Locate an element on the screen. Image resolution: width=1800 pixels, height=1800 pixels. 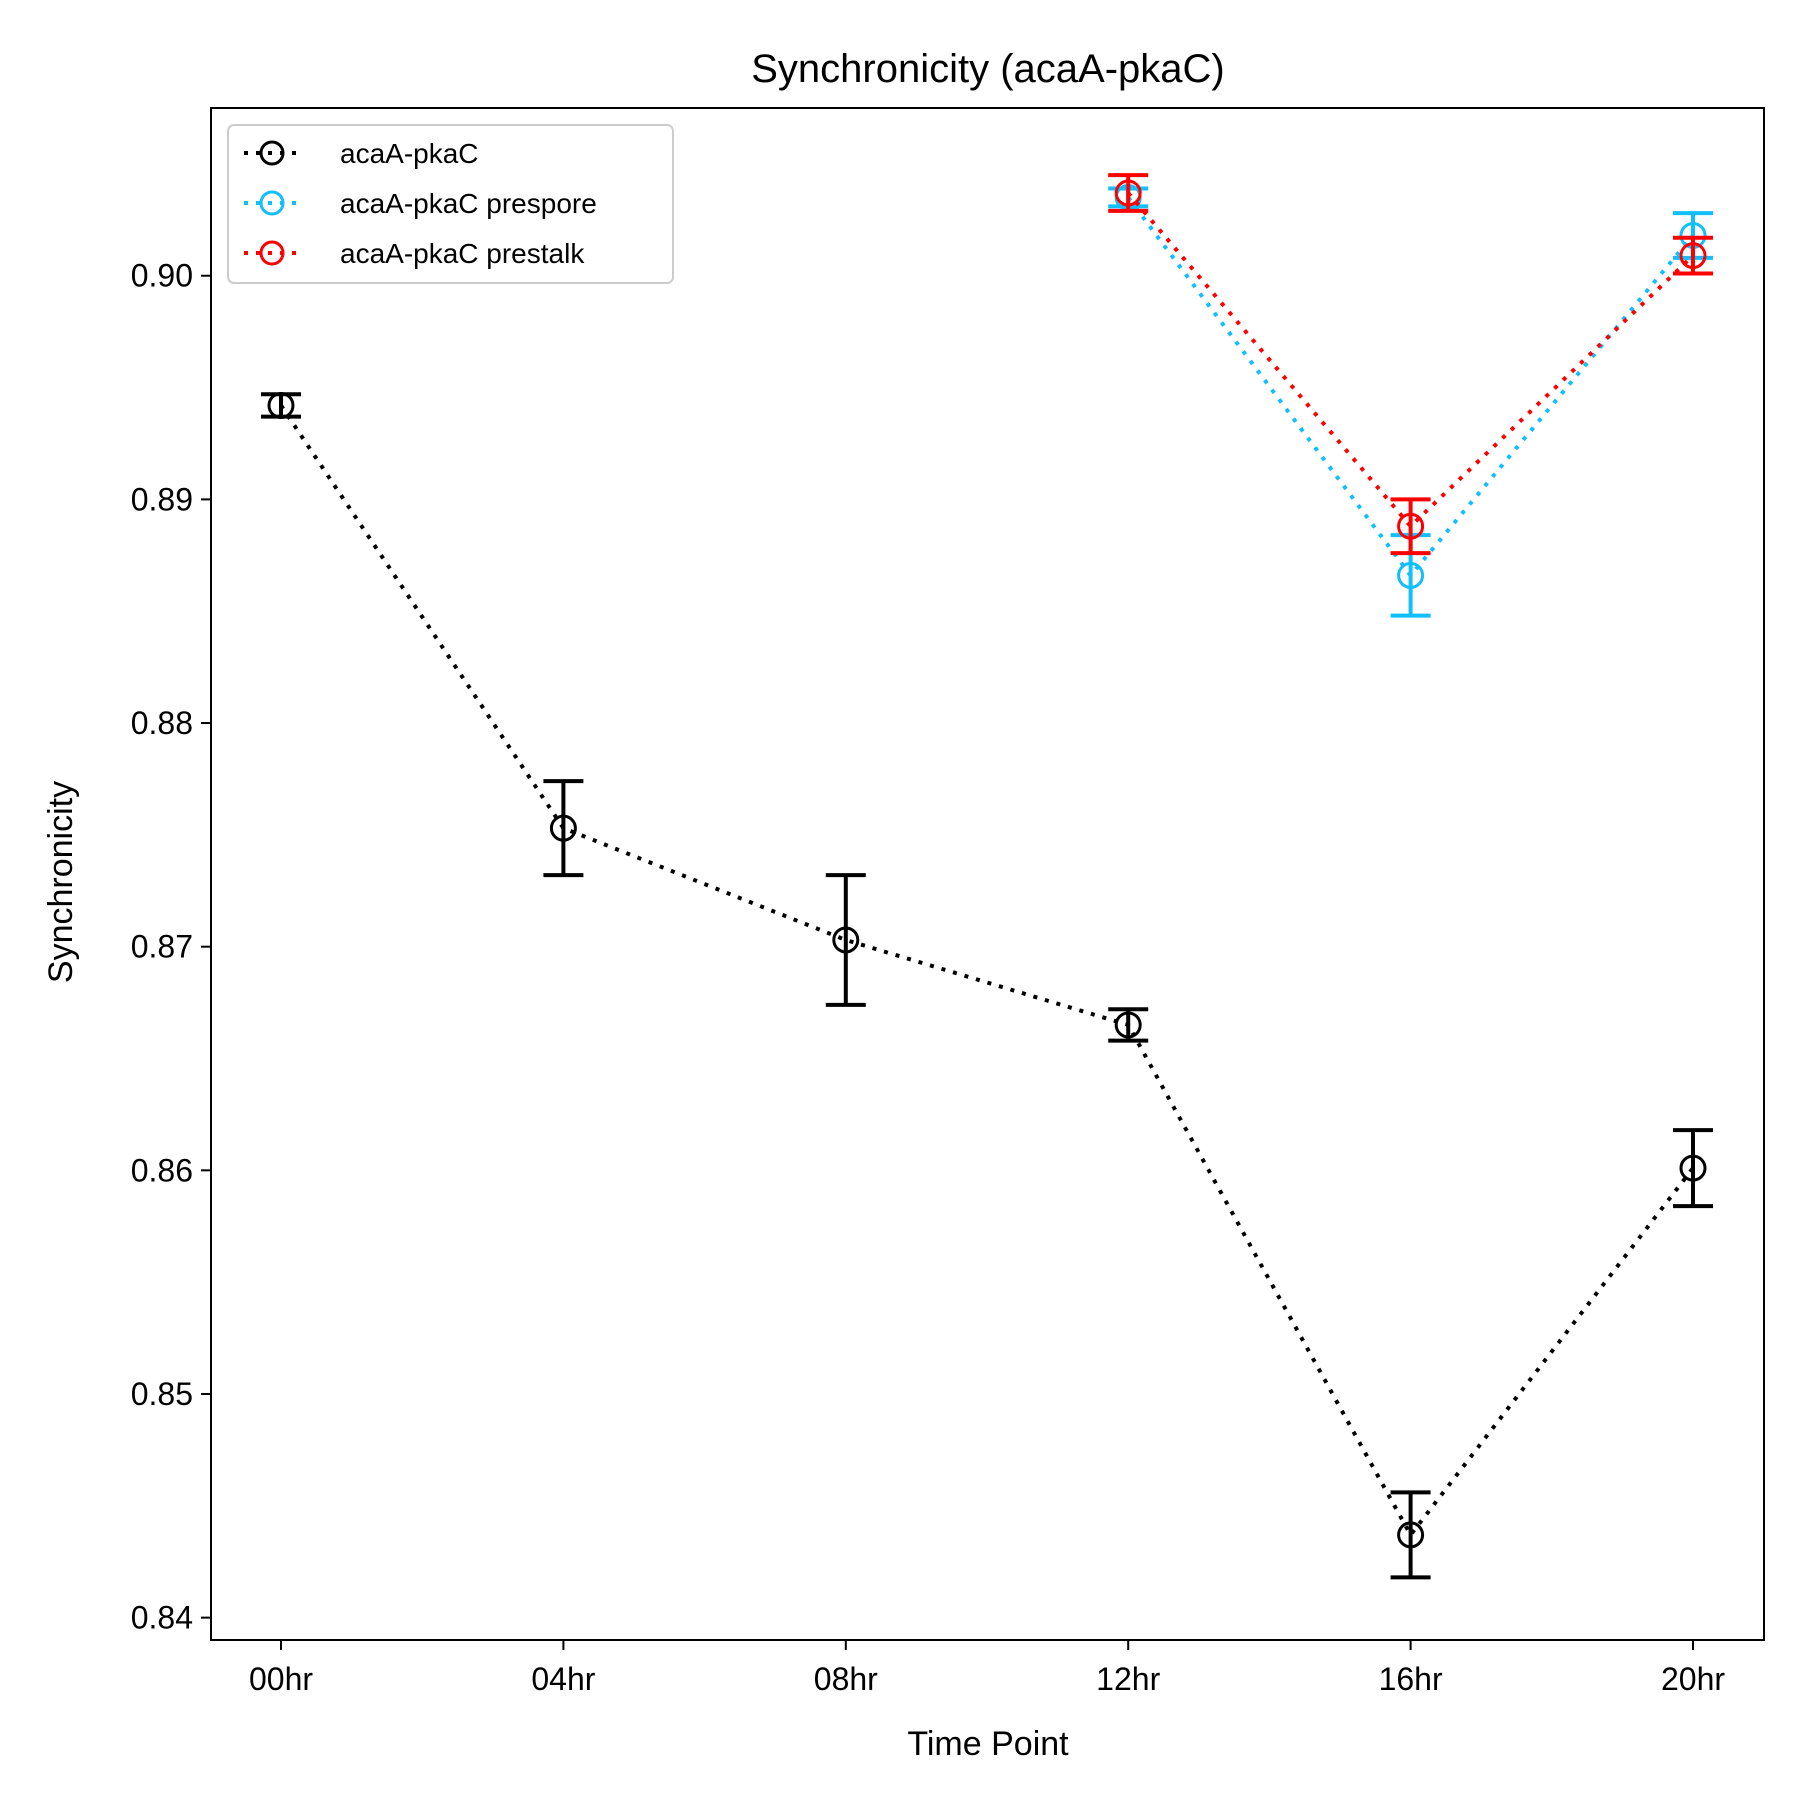
legend-label: acaA-pkaC prestalk is located at coordinates (462, 253).